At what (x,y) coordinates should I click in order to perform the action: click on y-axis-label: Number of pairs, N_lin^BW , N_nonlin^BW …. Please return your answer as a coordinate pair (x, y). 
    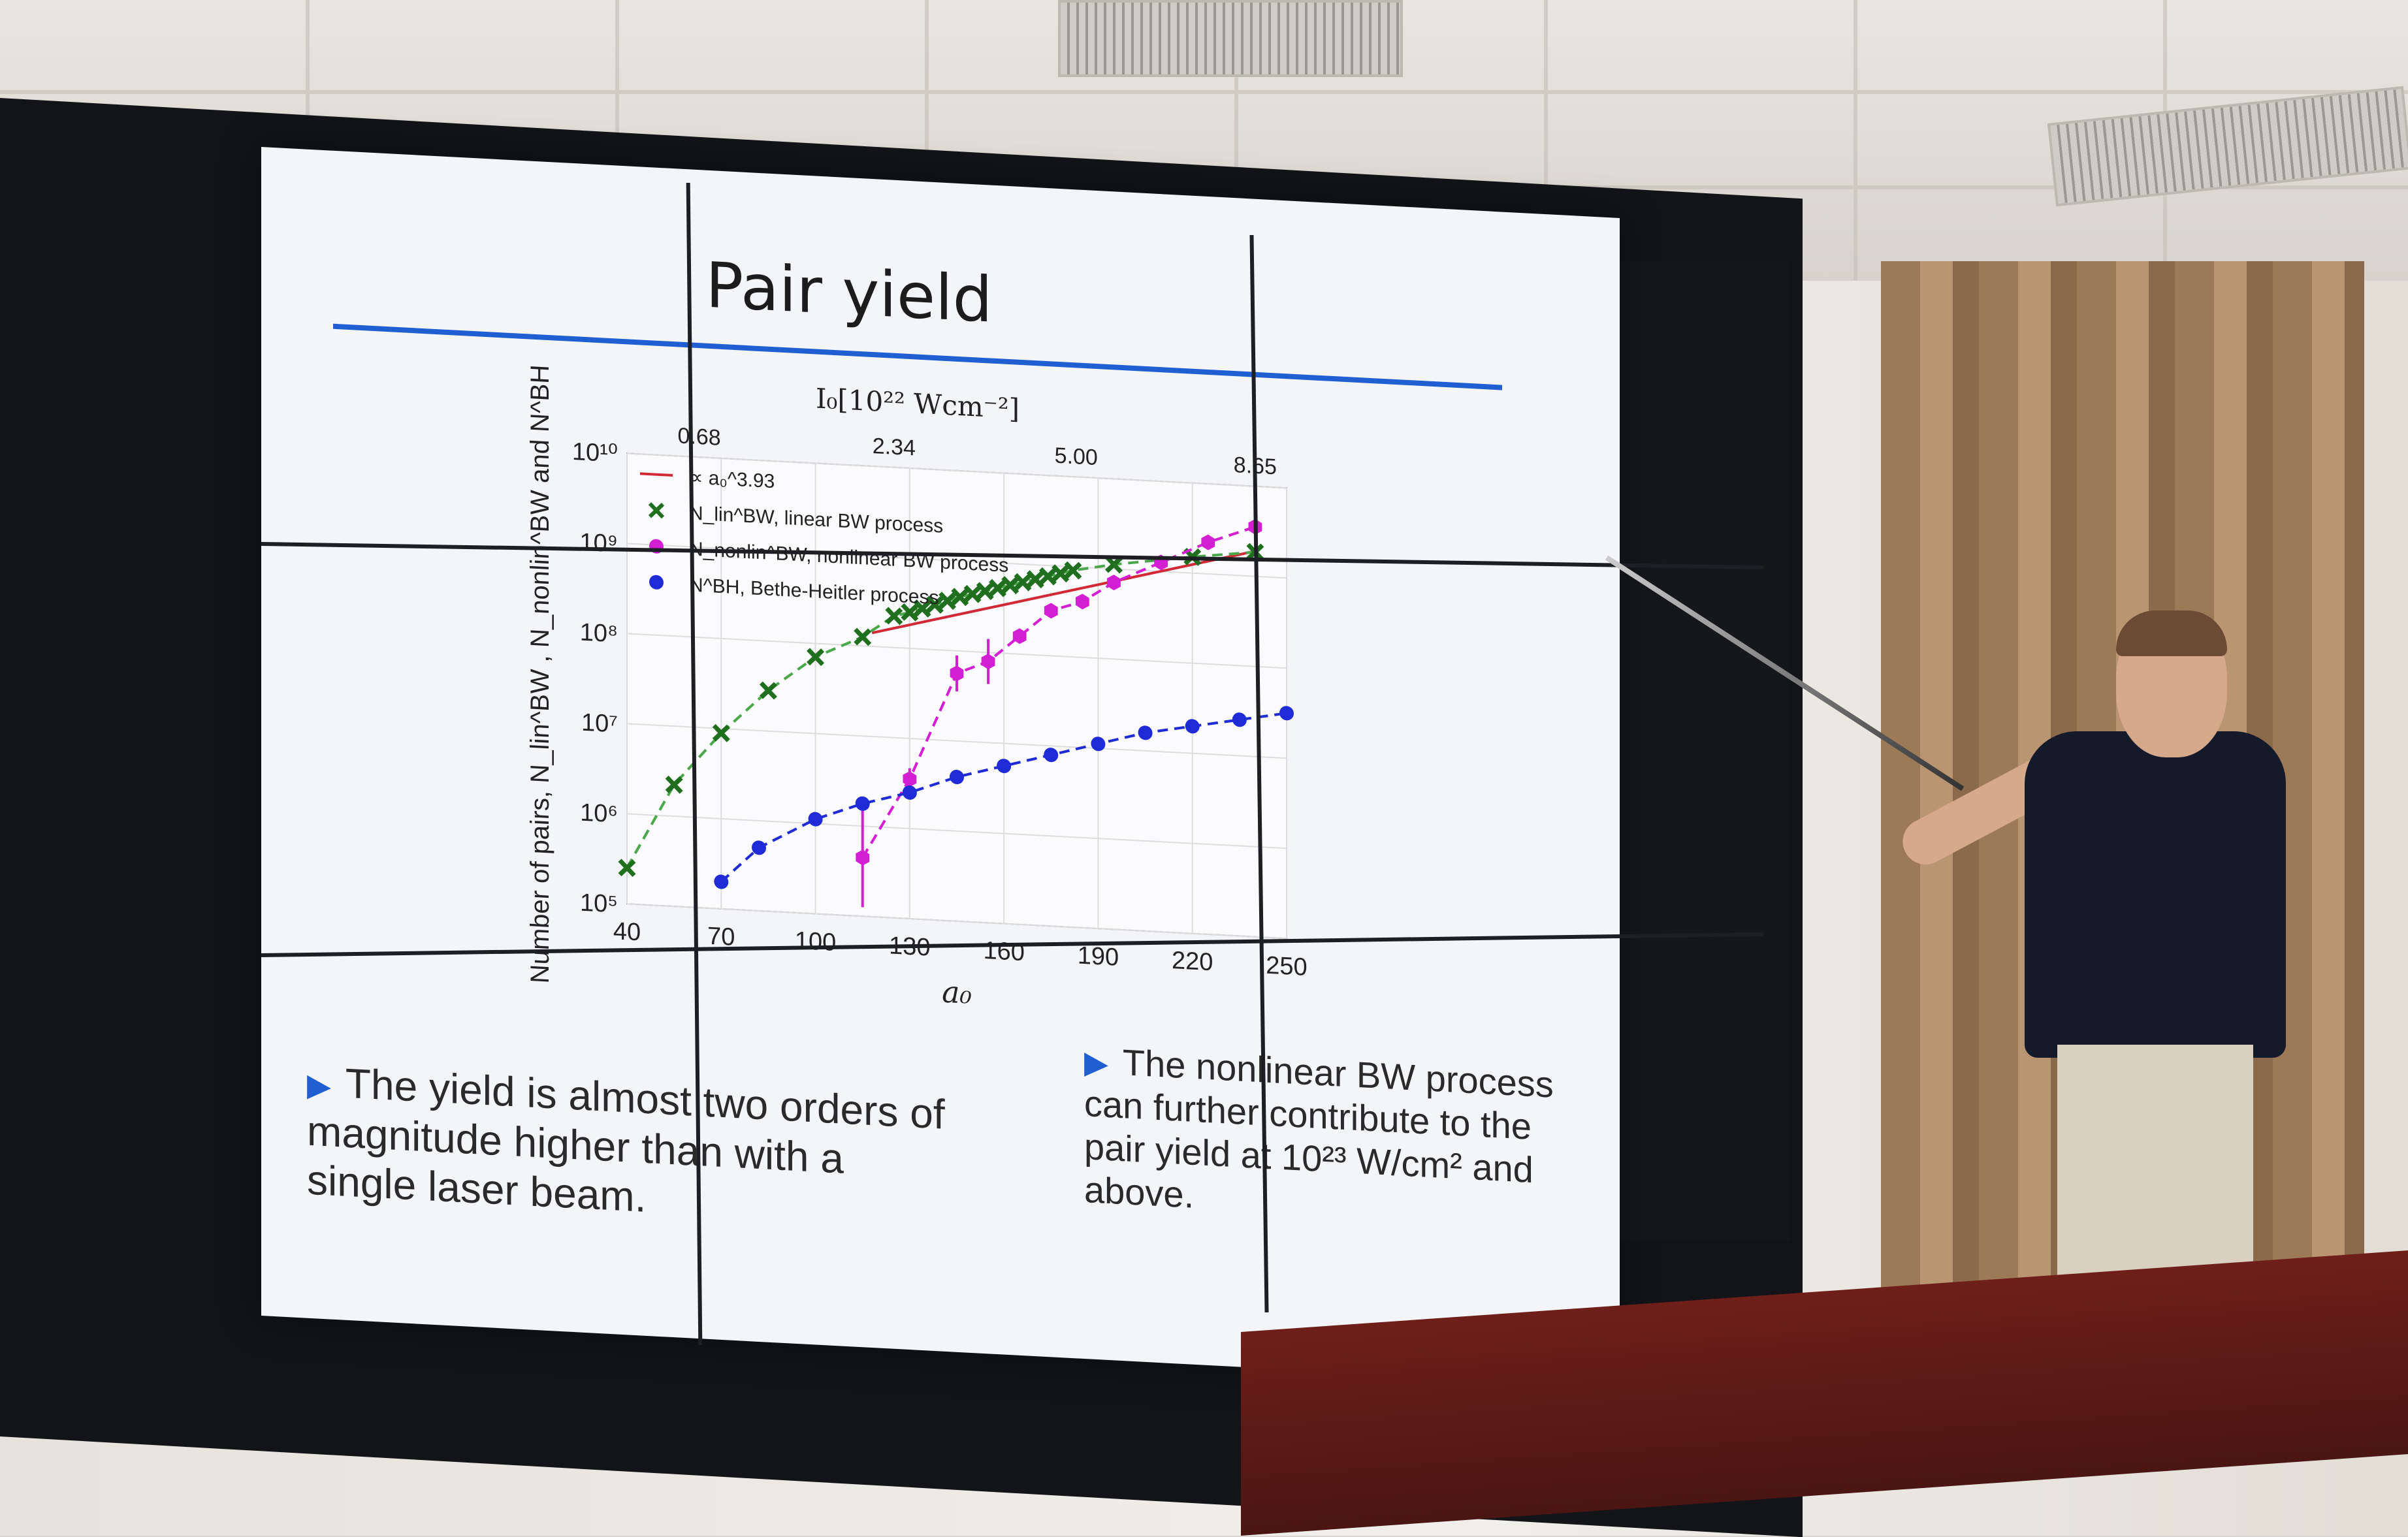
    Looking at the image, I should click on (540, 674).